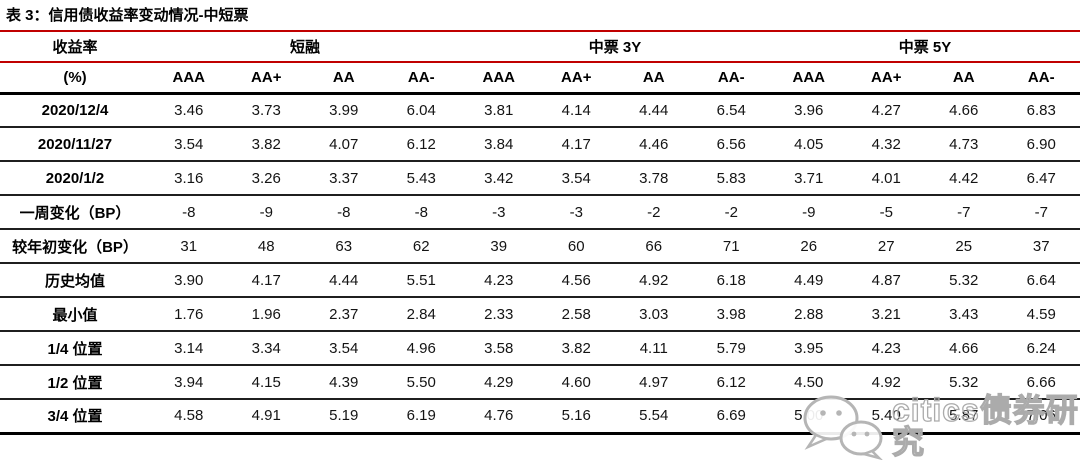 Image resolution: width=1080 pixels, height=474 pixels. What do you see at coordinates (654, 212) in the screenshot?
I see `cell-value: -2` at bounding box center [654, 212].